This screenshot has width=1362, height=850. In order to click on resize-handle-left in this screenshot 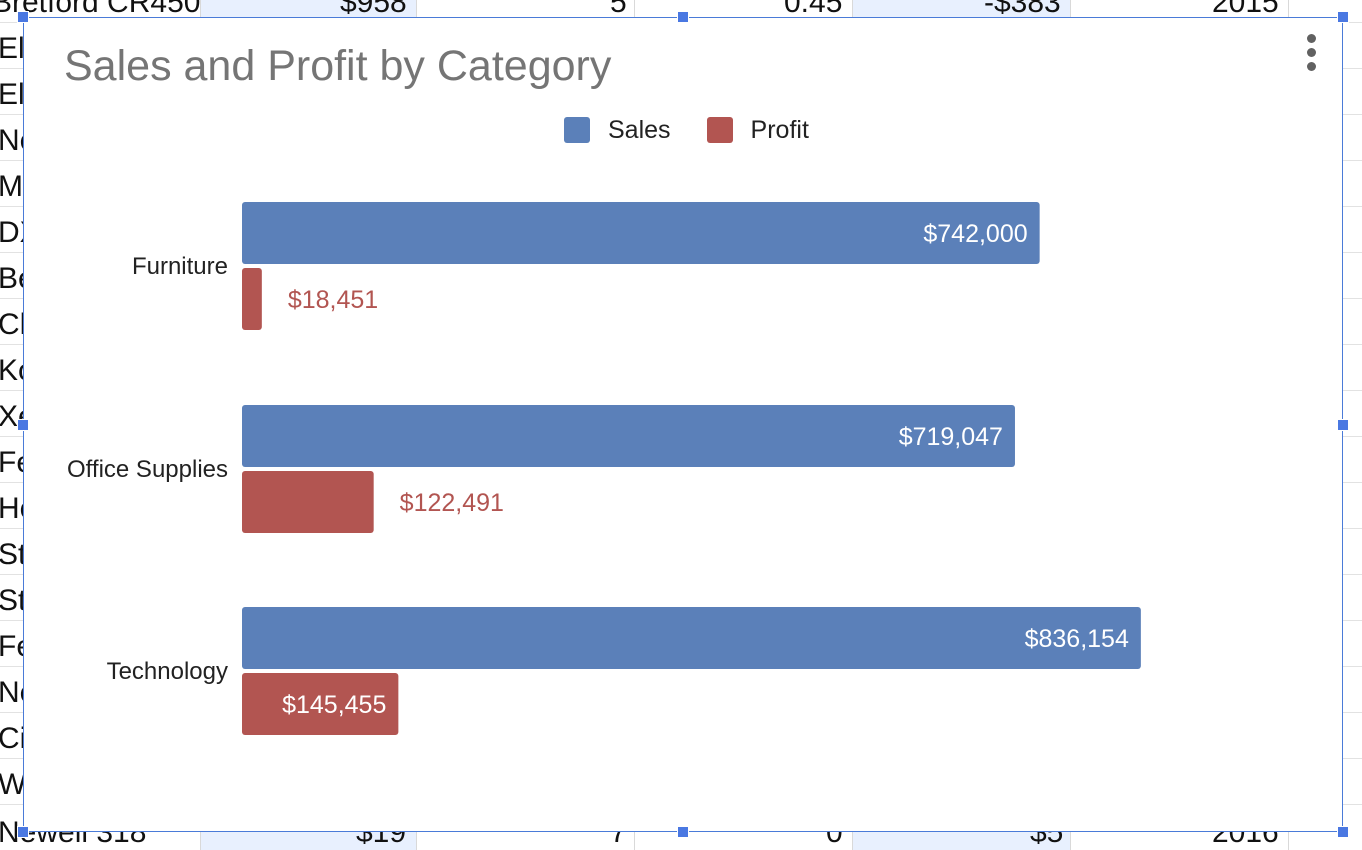, I will do `click(23, 425)`.